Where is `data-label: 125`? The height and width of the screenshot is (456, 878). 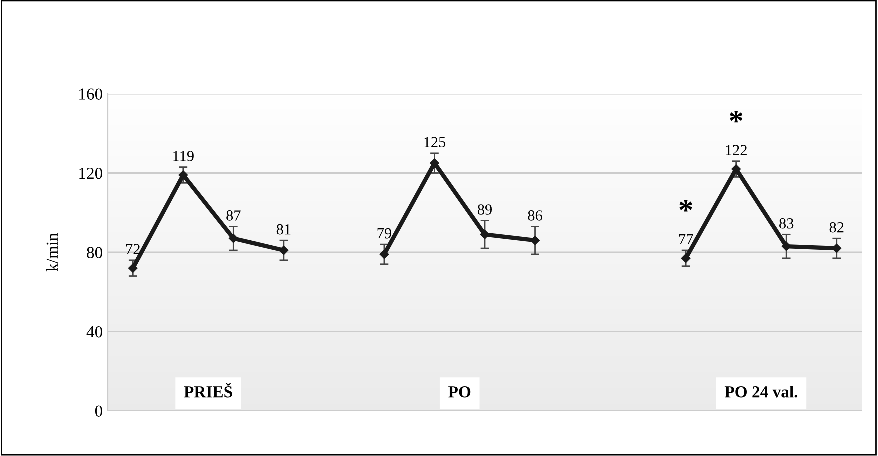
data-label: 125 is located at coordinates (435, 142).